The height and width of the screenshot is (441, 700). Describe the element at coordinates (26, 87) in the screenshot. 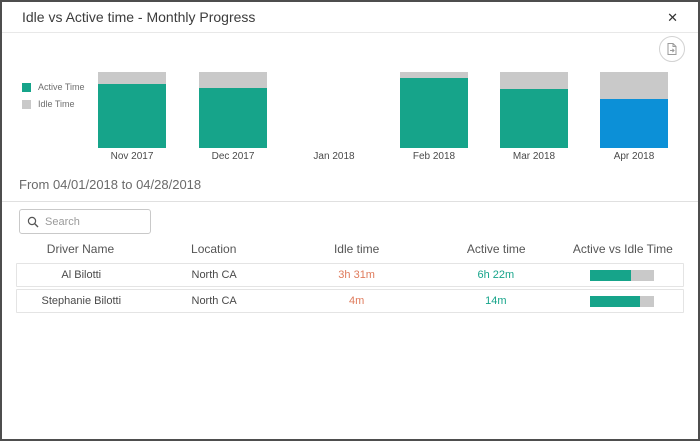

I see `active-time-swatch` at that location.